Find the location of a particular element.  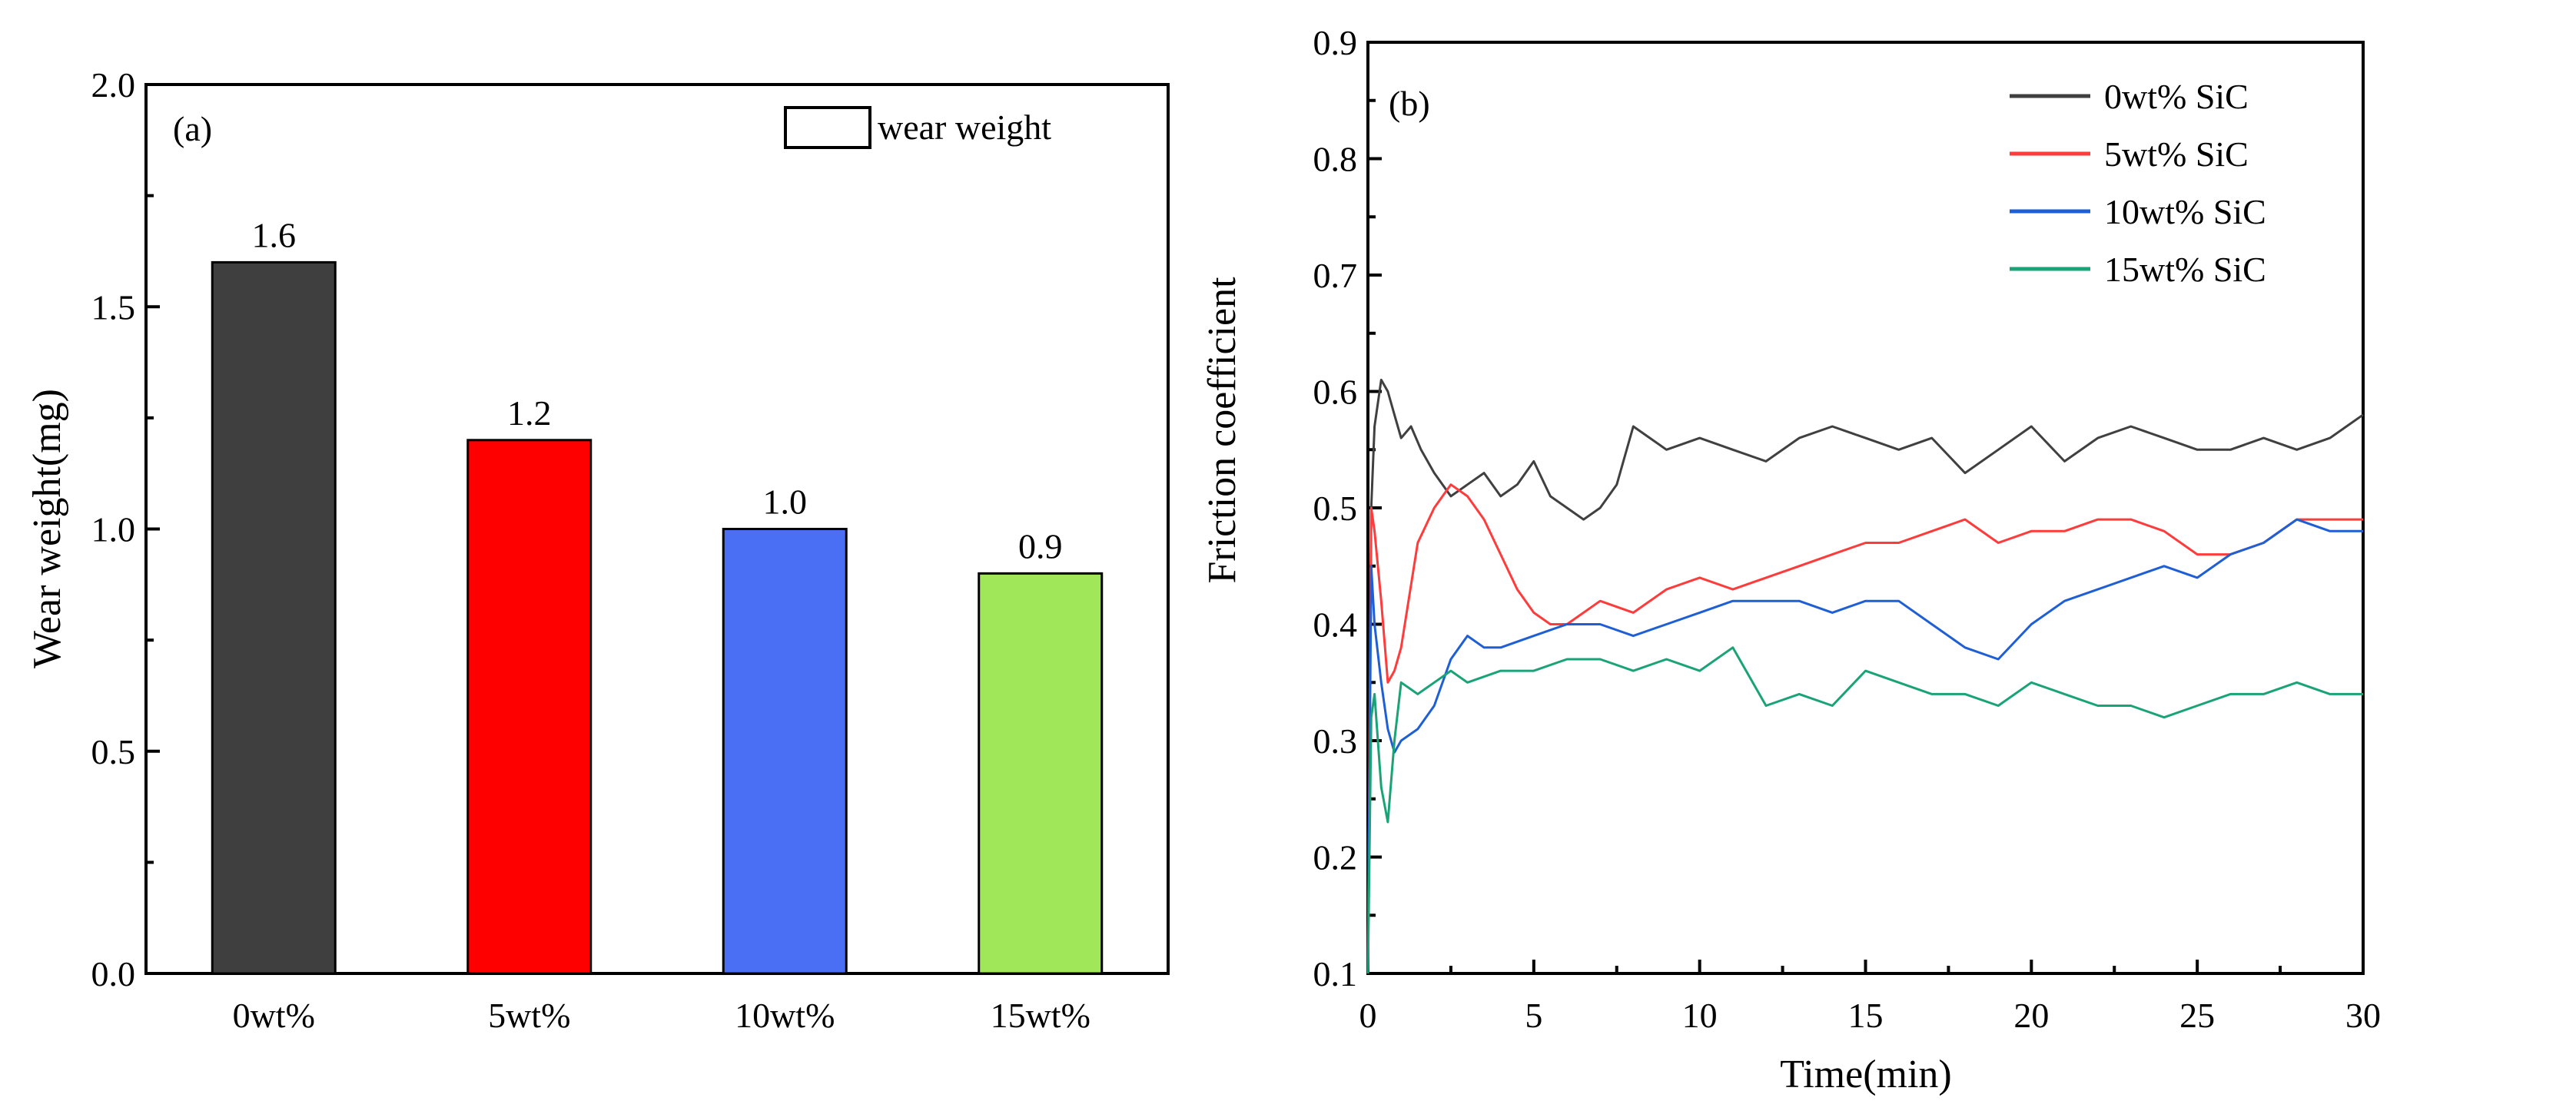

bar-y-ticks: 0.0 0.5 1.0 1.5 2.0 is located at coordinates (125, 529).